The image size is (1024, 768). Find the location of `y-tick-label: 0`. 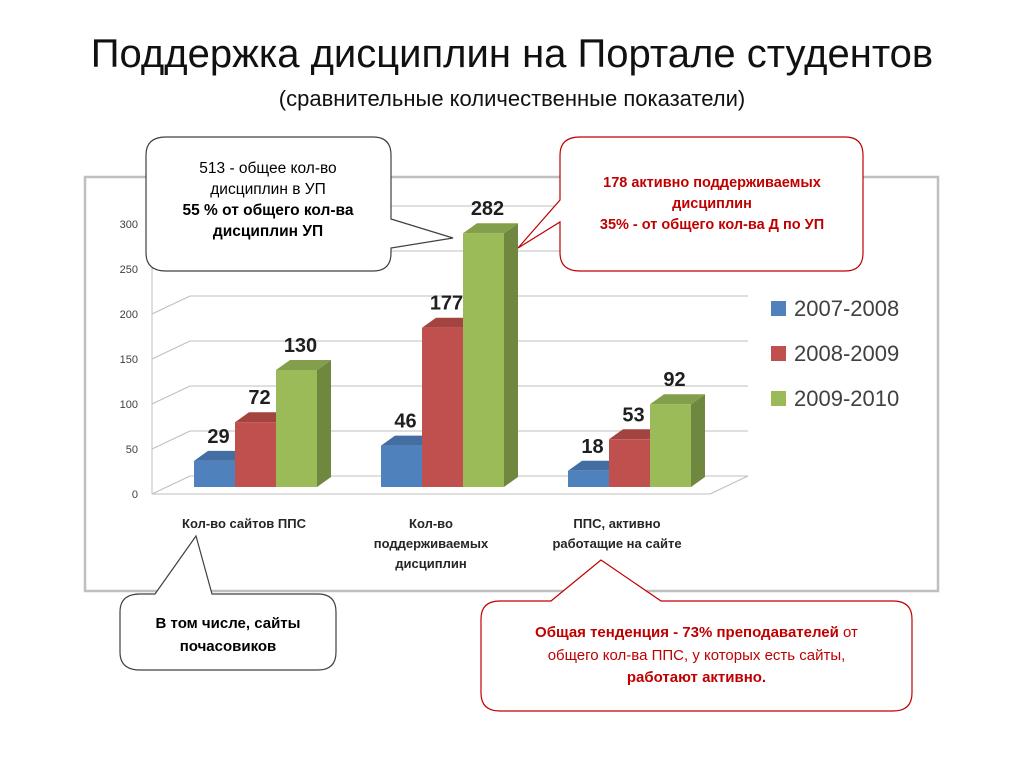

y-tick-label: 0 is located at coordinates (135, 495).